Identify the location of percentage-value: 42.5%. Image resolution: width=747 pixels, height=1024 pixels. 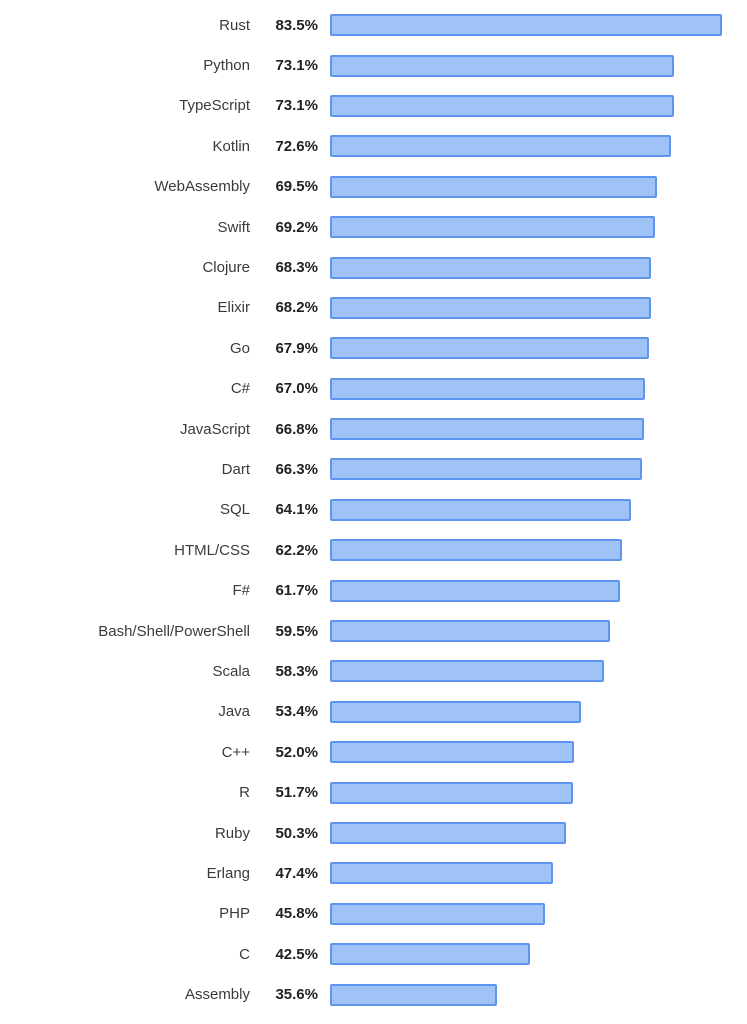
(296, 954).